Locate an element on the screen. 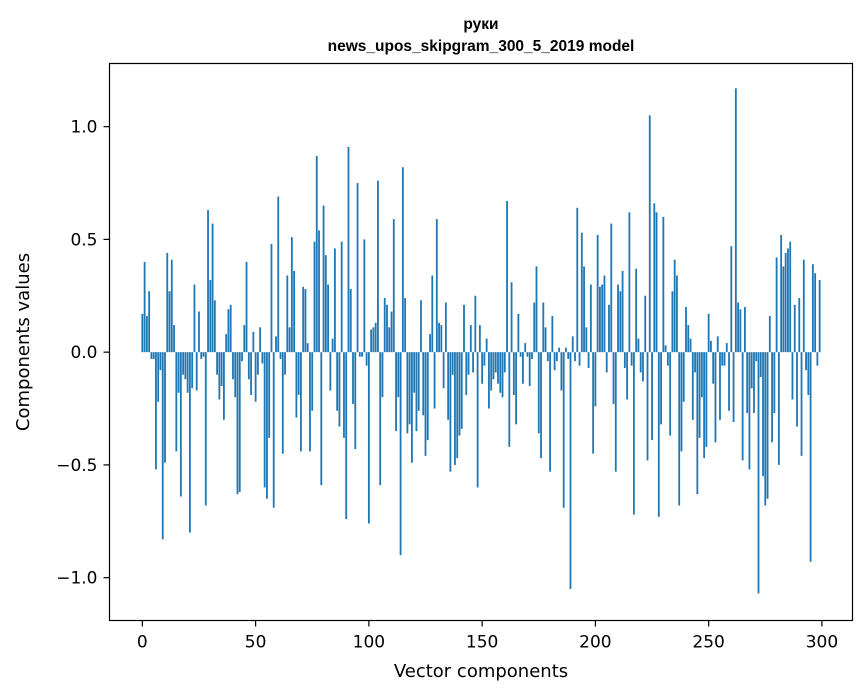 Image resolution: width=867 pixels, height=696 pixels. y-tick-label: 0.5 is located at coordinates (83, 240).